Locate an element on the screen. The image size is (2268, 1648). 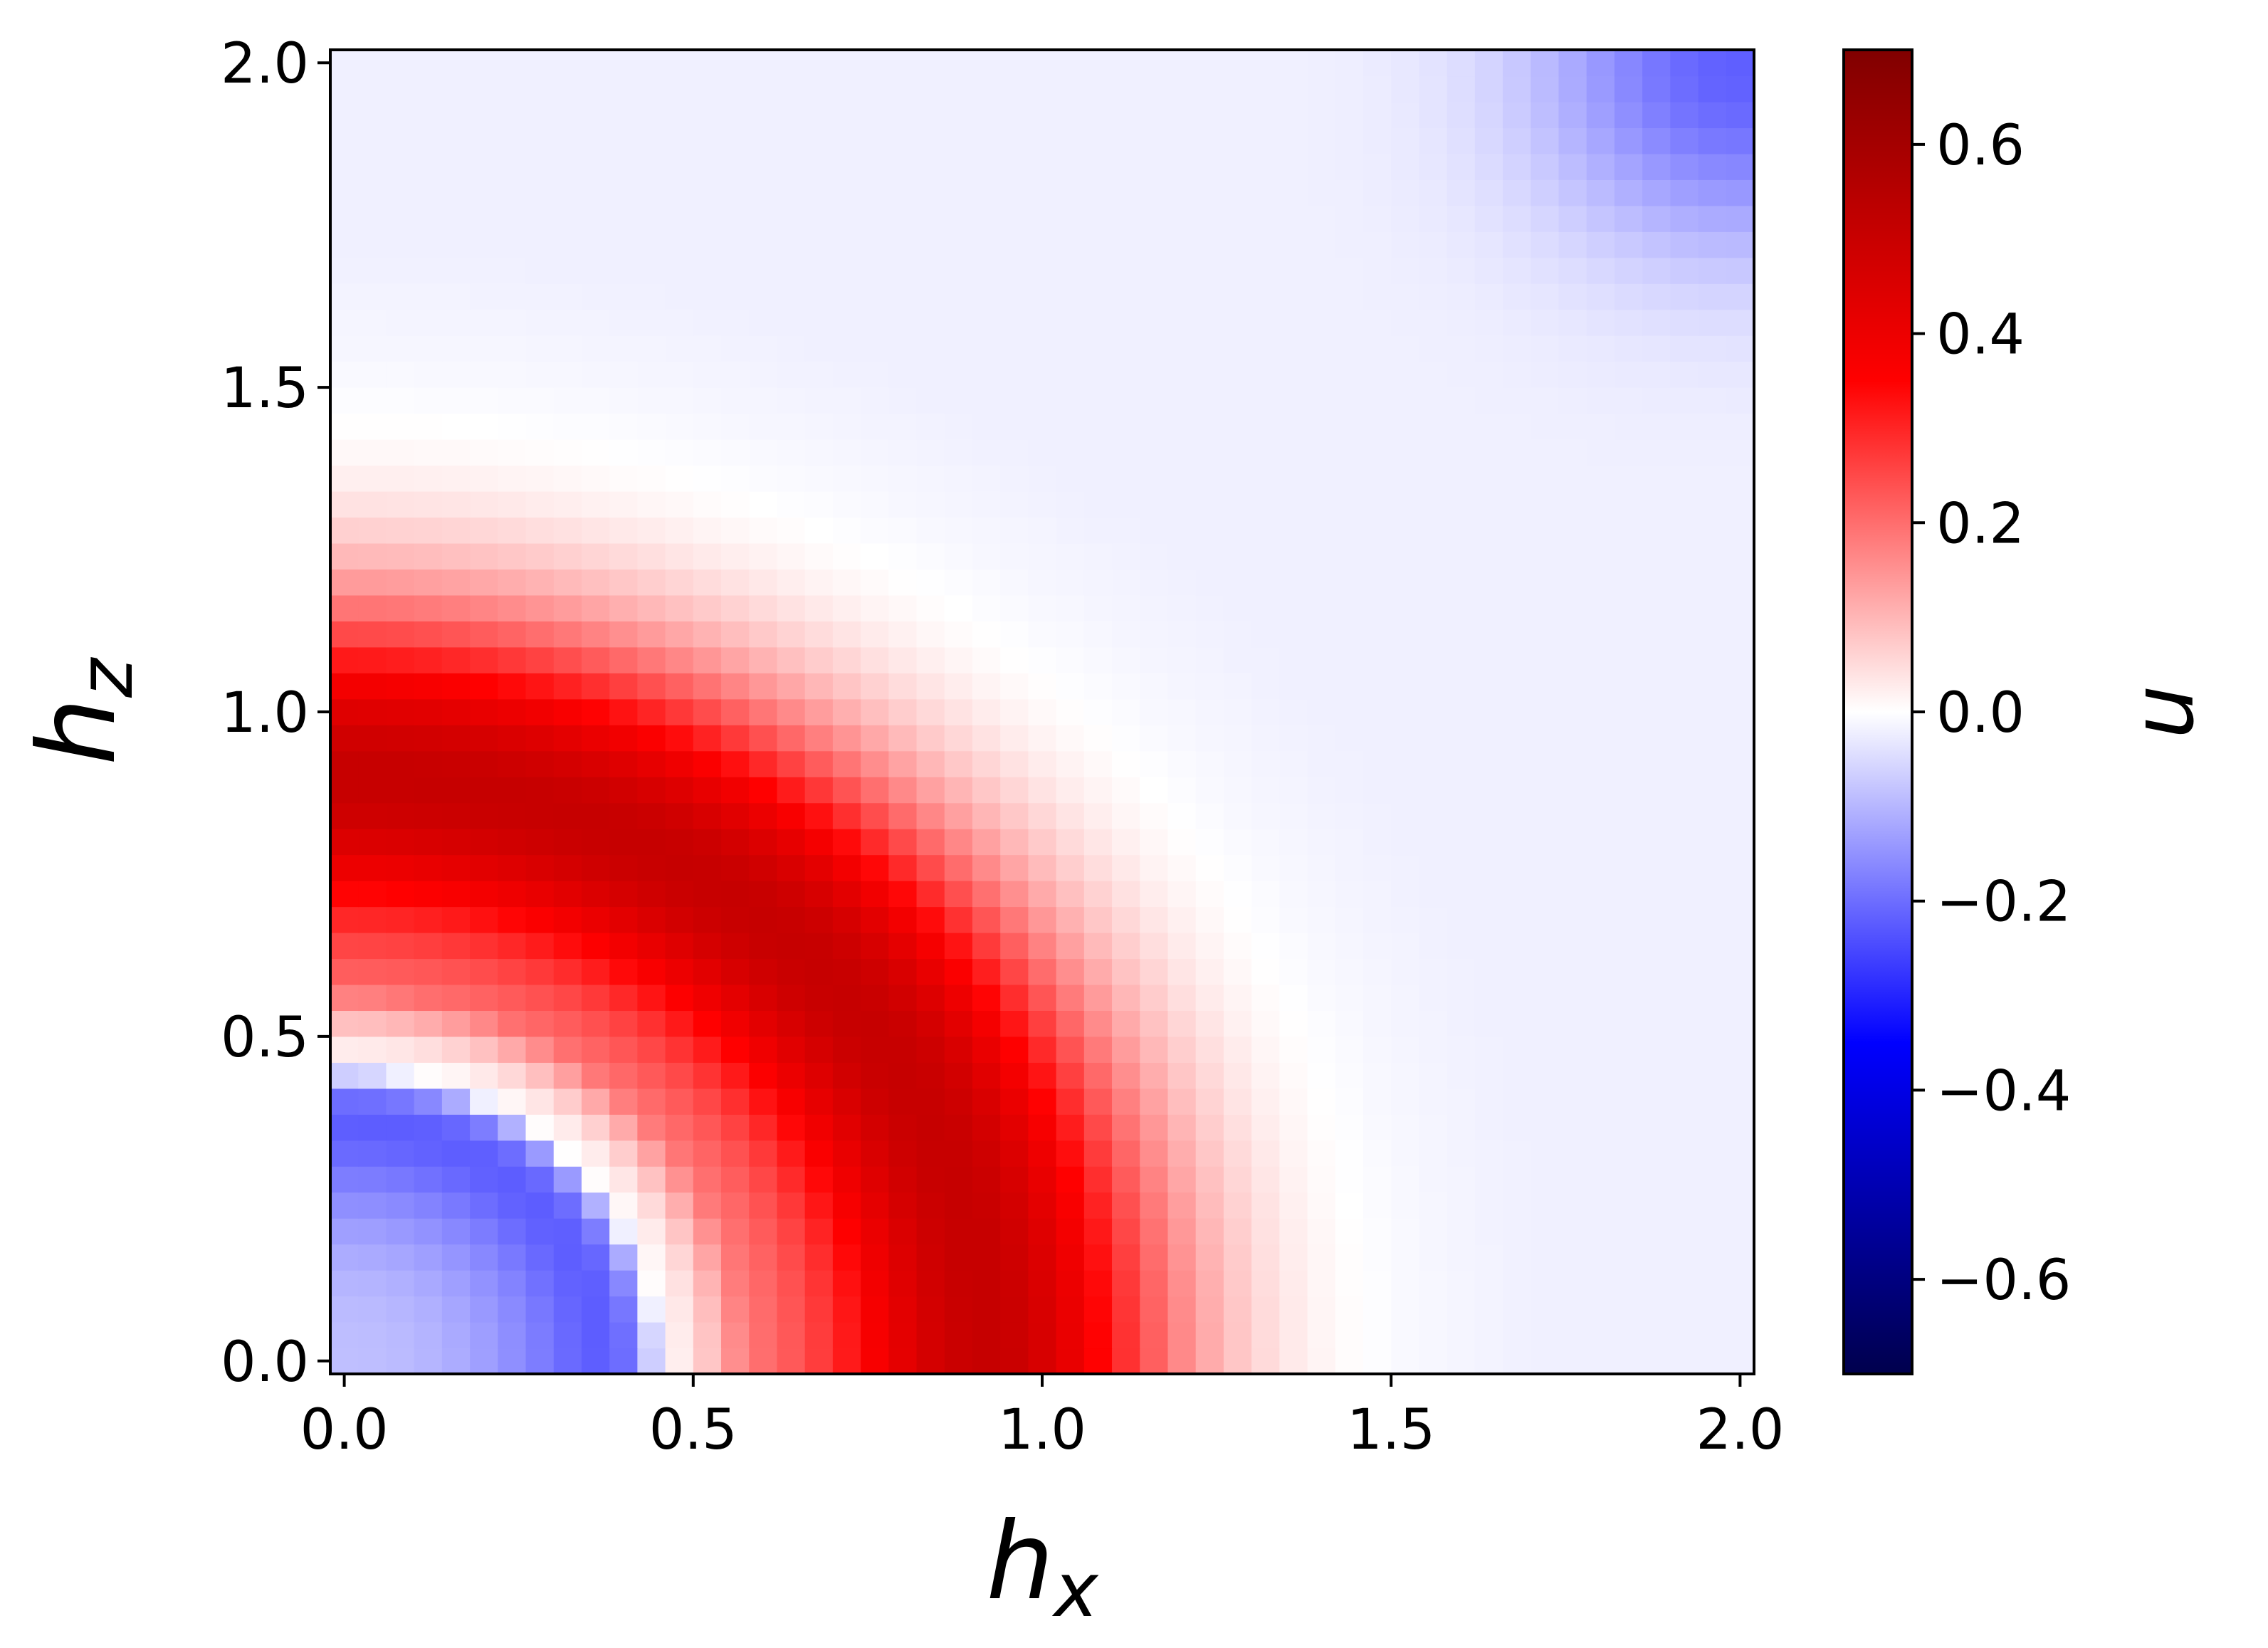
colorbar-tick-label: 0.6 is located at coordinates (1980, 146).